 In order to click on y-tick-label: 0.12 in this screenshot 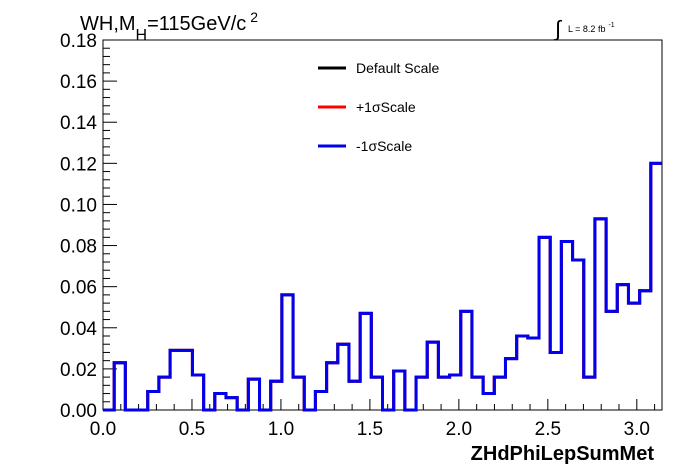, I will do `click(78, 164)`.